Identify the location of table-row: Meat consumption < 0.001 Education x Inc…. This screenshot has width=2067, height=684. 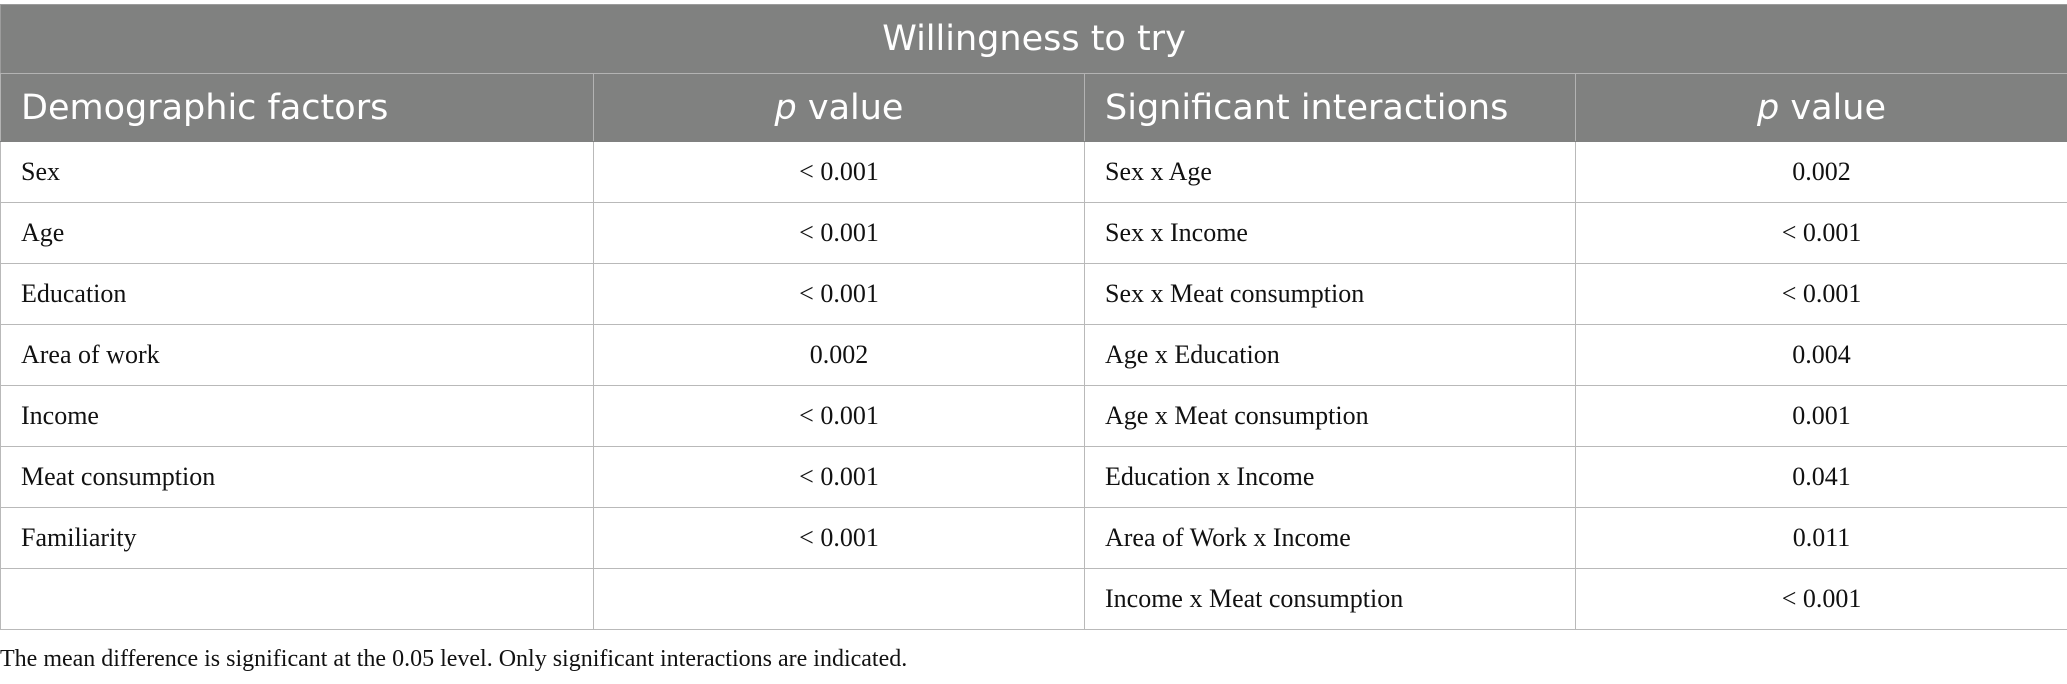
(1033, 477).